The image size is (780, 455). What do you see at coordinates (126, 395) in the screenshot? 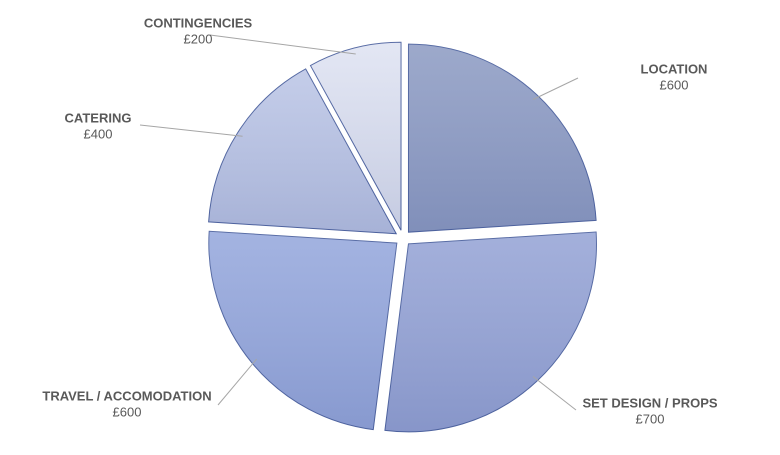
I see `slice-label: TRAVEL / ACCOMODATION` at bounding box center [126, 395].